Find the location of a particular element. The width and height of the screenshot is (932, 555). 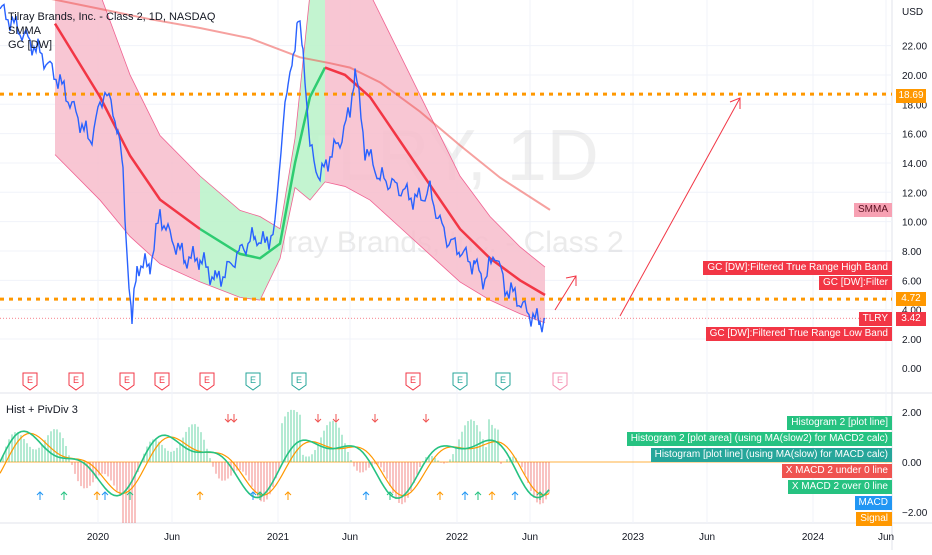

xmacd2-over-tag: X MACD 2 over 0 line is located at coordinates (840, 487).